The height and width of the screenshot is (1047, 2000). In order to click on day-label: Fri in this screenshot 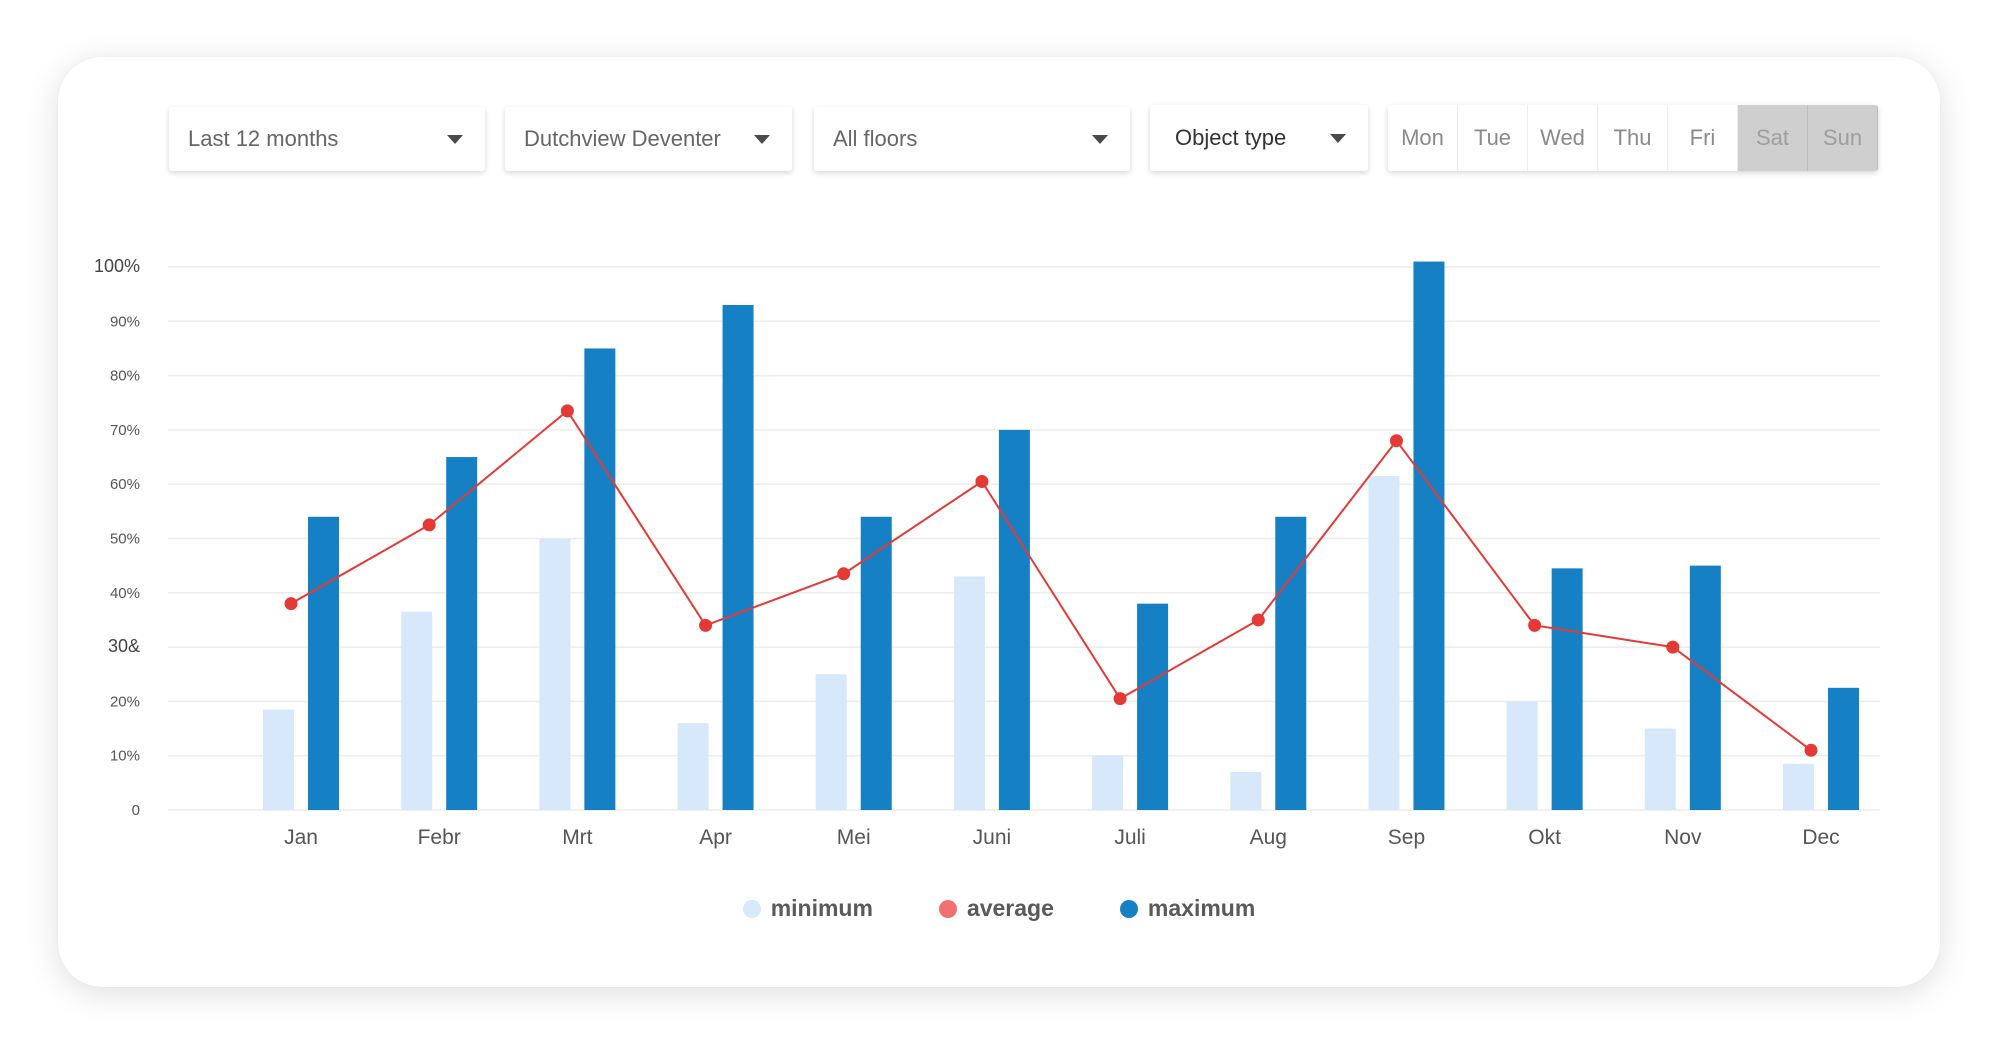, I will do `click(1702, 137)`.